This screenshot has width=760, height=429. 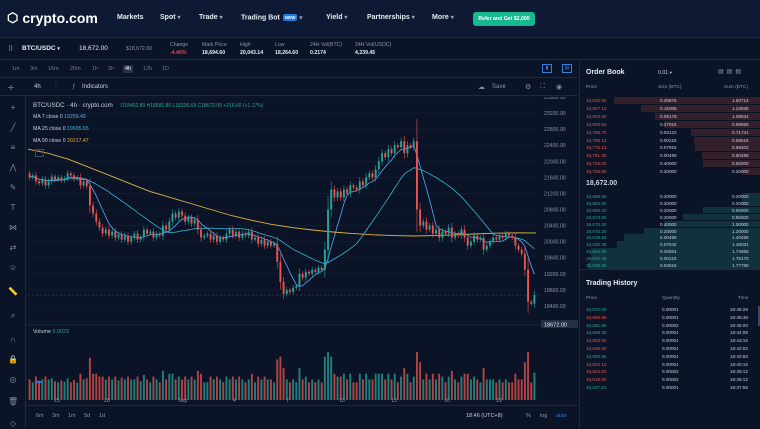 I want to click on range-3m: 3m, so click(x=56, y=416).